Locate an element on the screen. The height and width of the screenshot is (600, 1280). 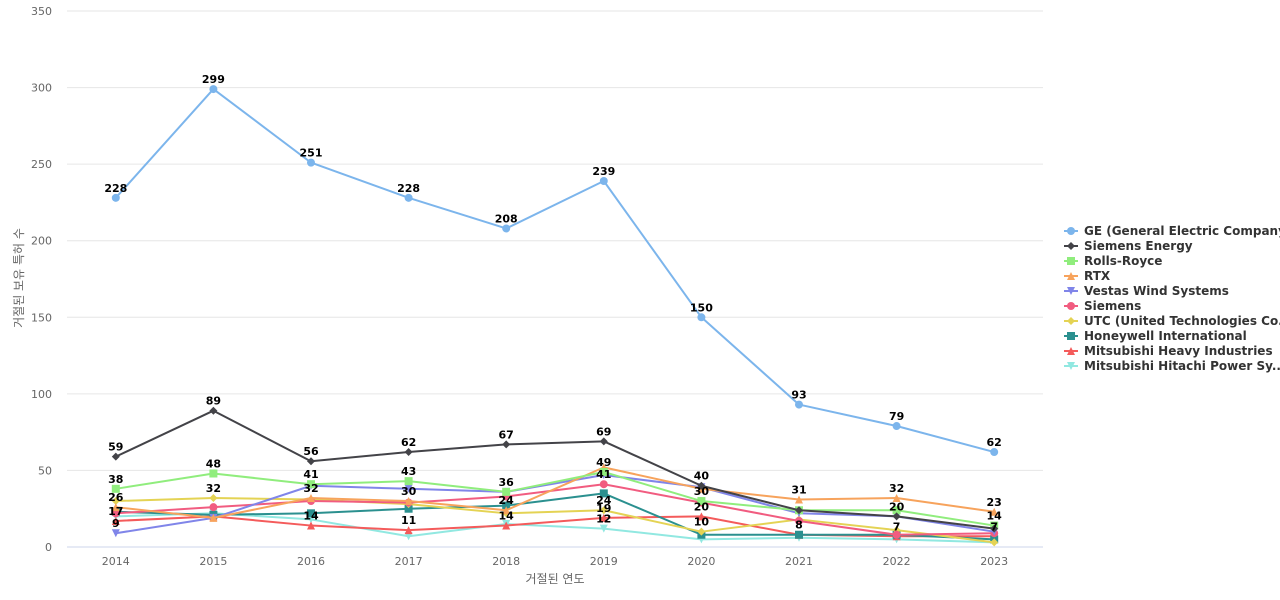
data-label: 24 is located at coordinates (507, 500).